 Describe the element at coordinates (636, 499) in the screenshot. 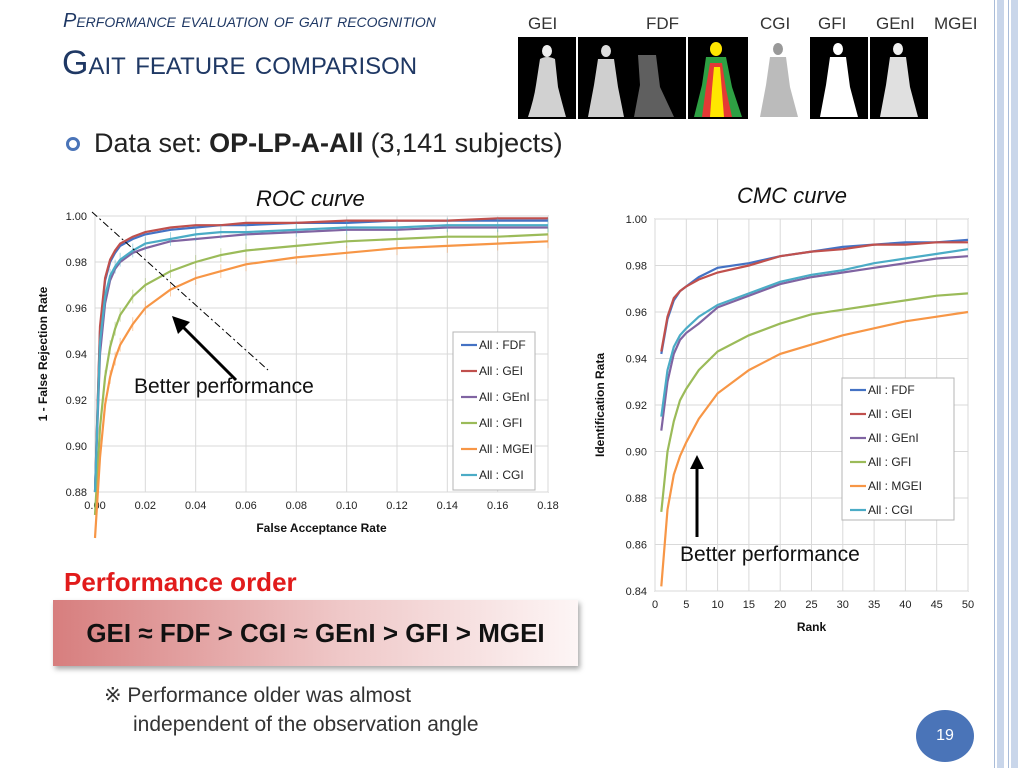

I see `y-tick-label: 0.88` at that location.